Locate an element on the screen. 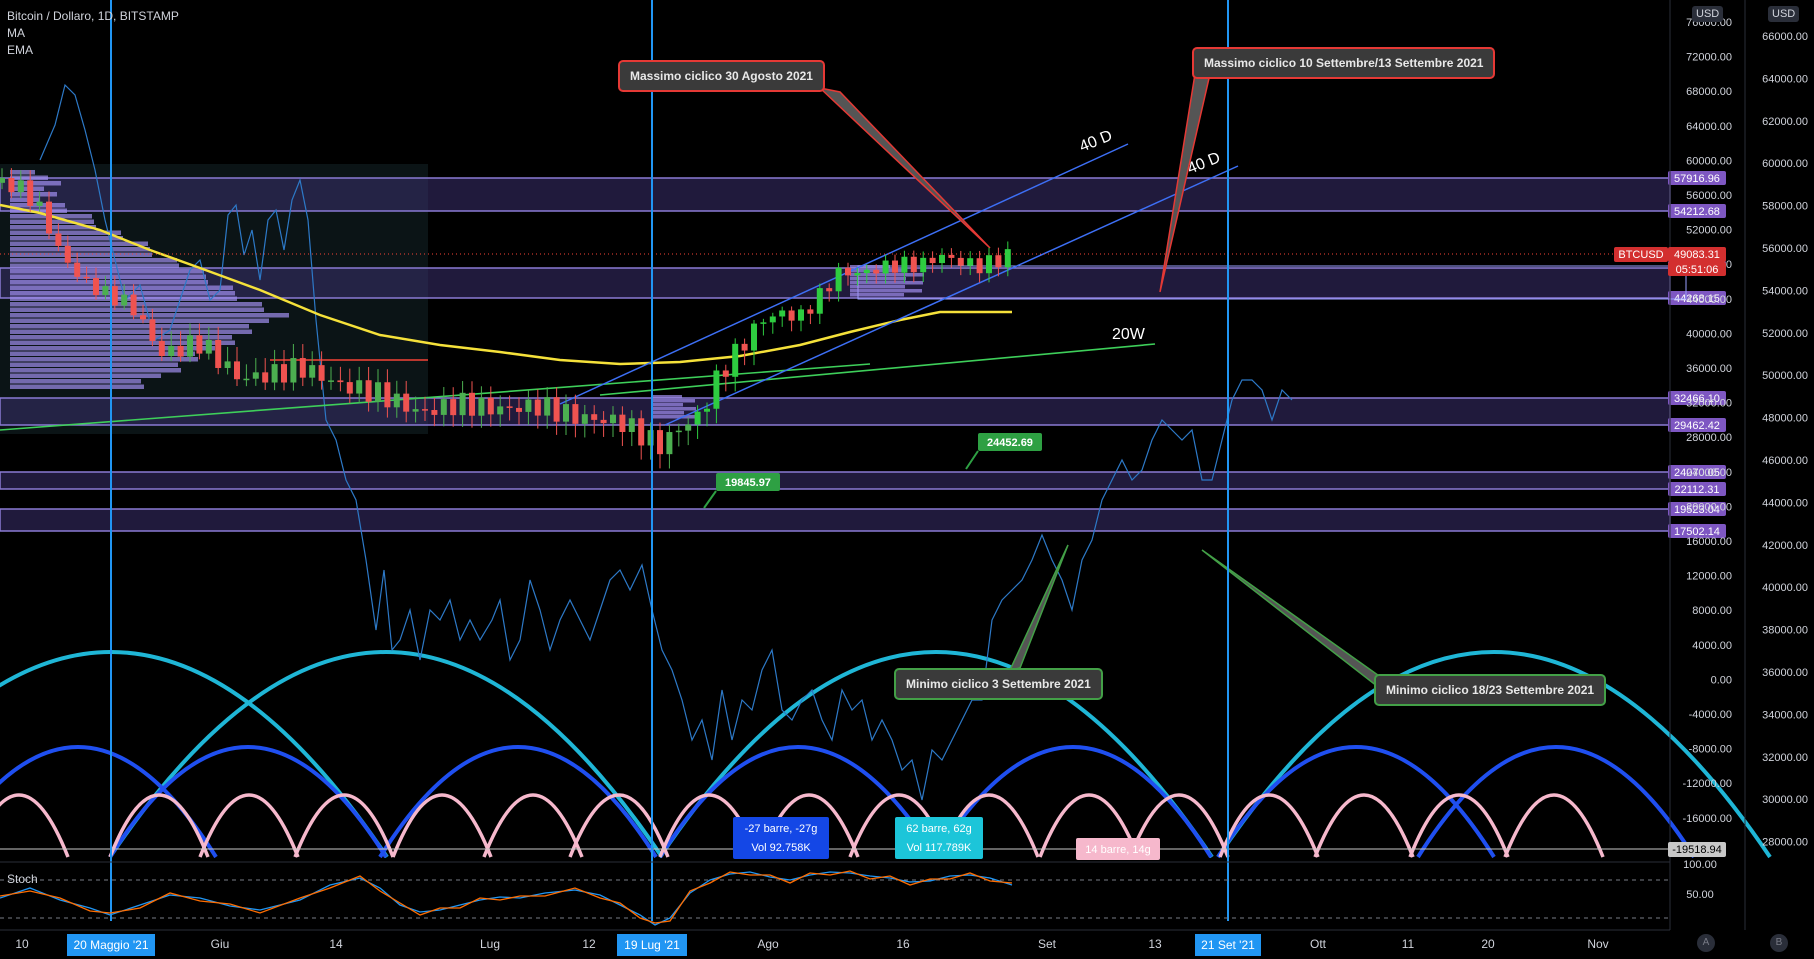 Image resolution: width=1814 pixels, height=959 pixels. outer-tick-5: 56000.00 is located at coordinates (1785, 249).